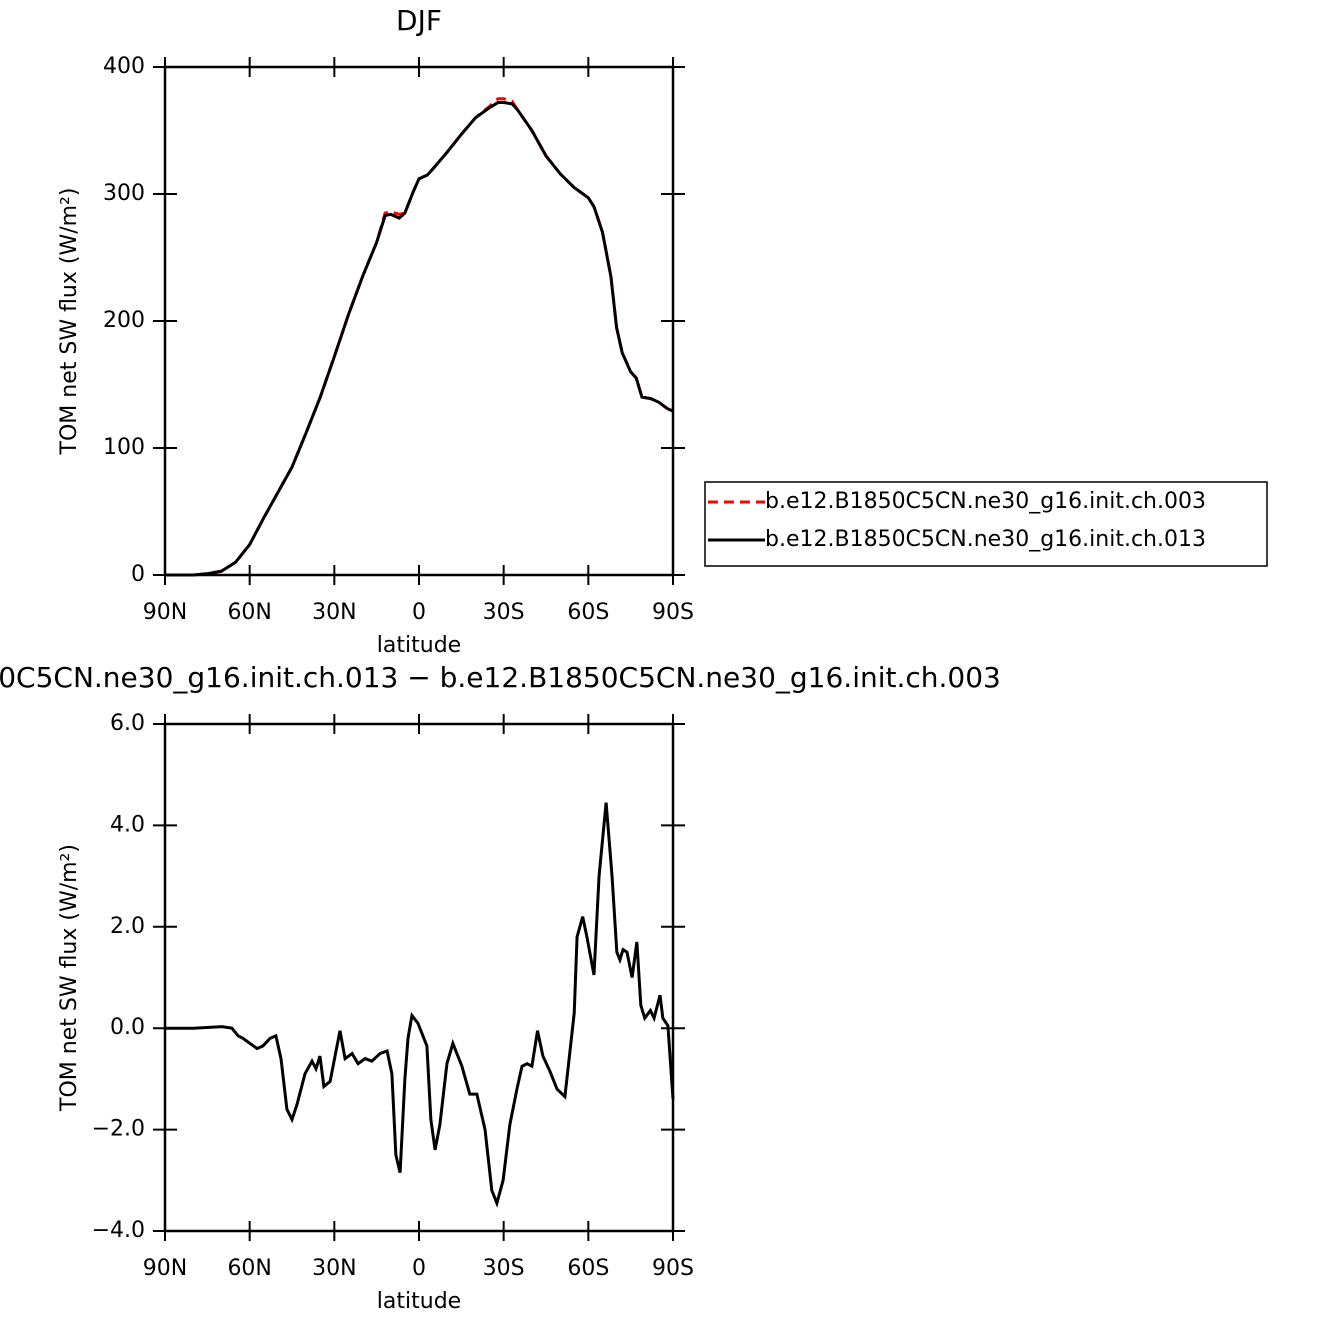 This screenshot has height=1325, width=1322. Describe the element at coordinates (419, 20) in the screenshot. I see `chart-title: DJF` at that location.